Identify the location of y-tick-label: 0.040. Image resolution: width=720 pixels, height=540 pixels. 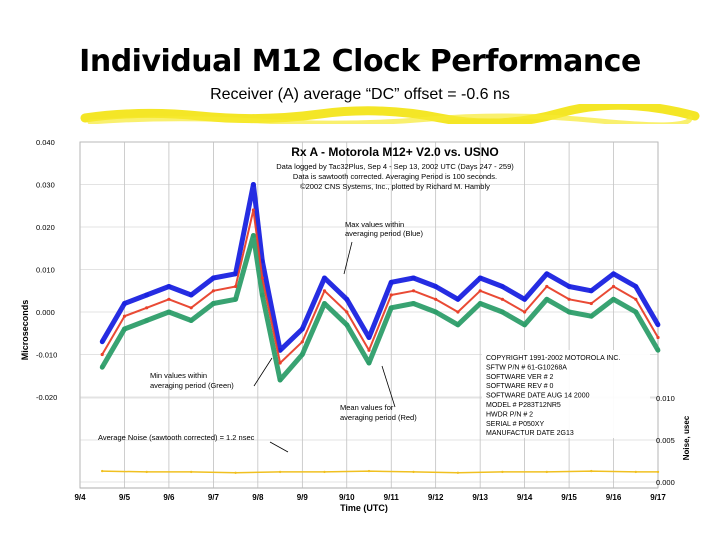
(45, 142).